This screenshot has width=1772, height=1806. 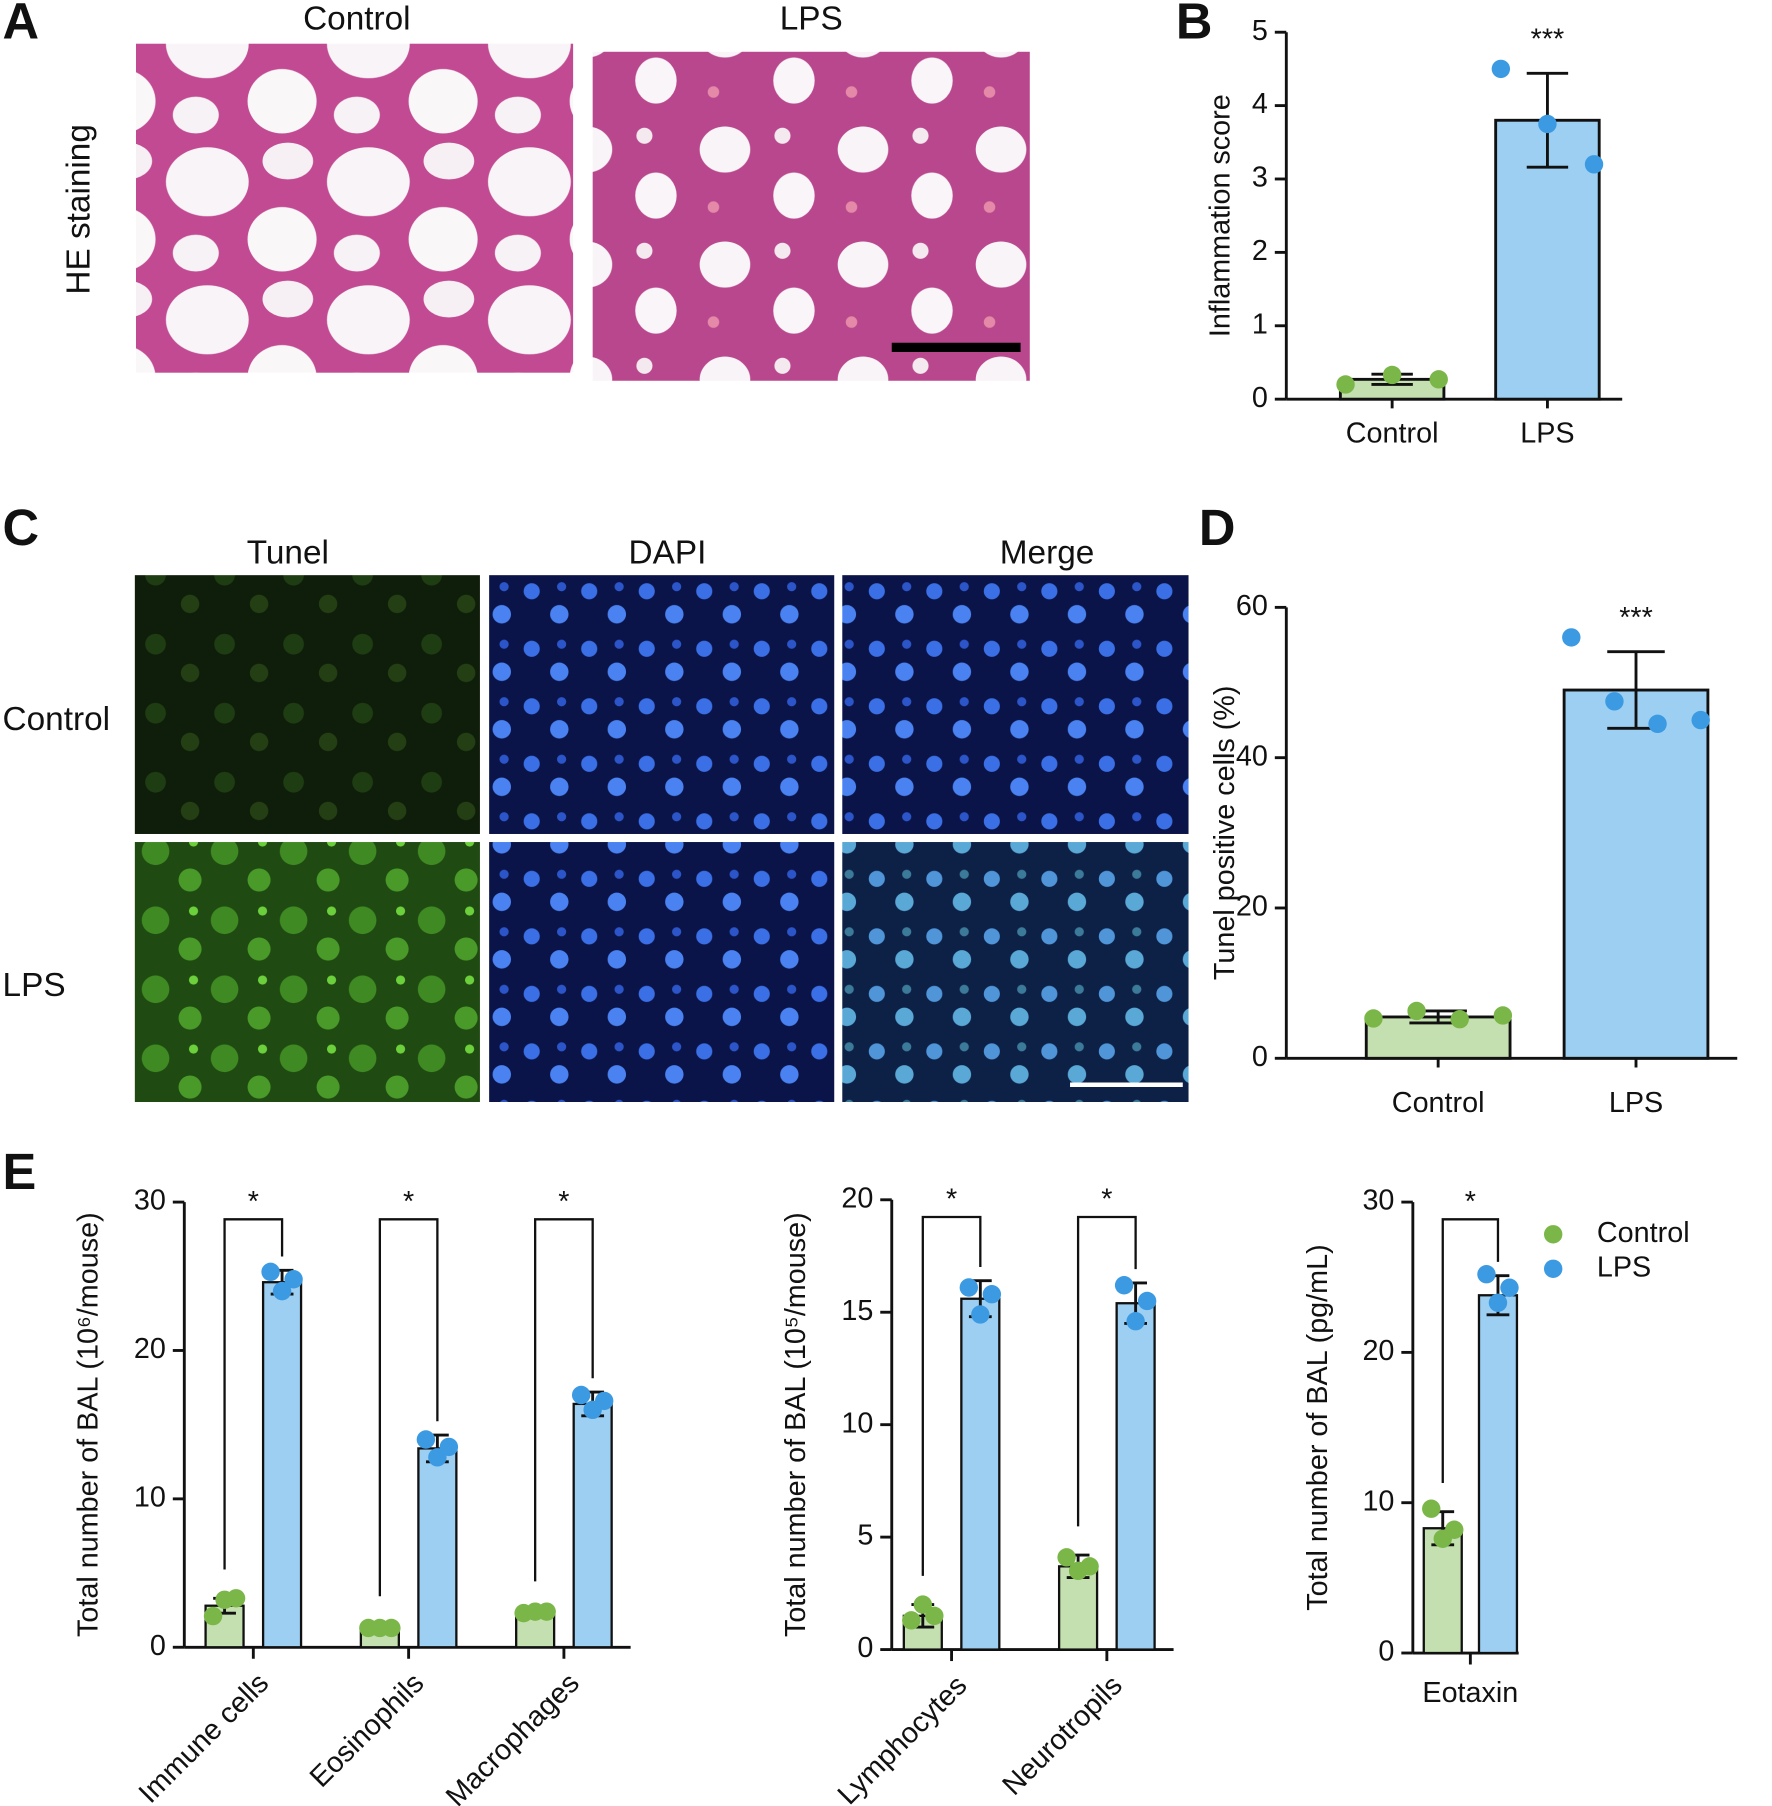 What do you see at coordinates (811, 19) in the screenshot?
I see `column-label: LPS` at bounding box center [811, 19].